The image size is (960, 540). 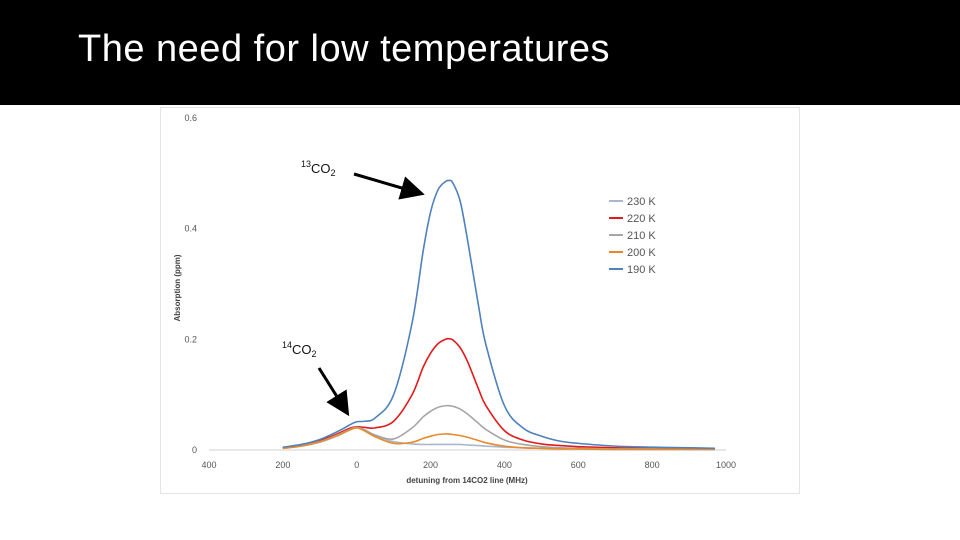 I want to click on annotation-13co2-base: CO, so click(x=321, y=168).